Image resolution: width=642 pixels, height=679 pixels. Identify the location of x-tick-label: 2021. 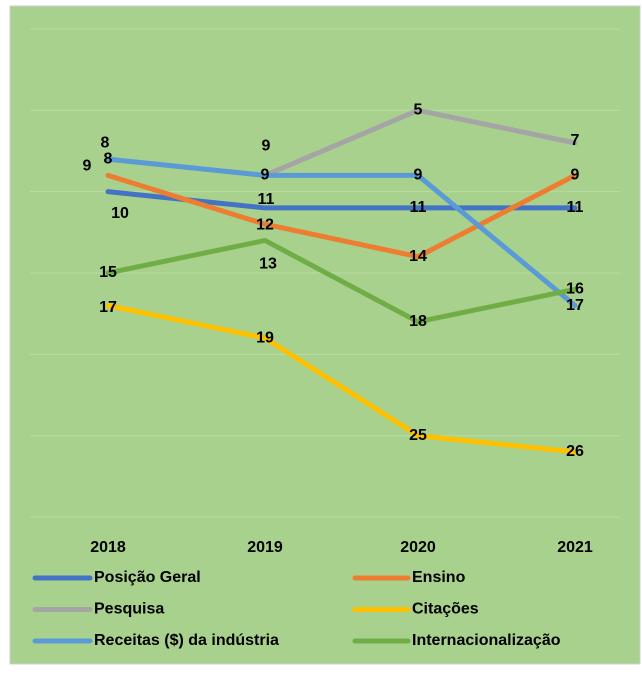
(575, 547).